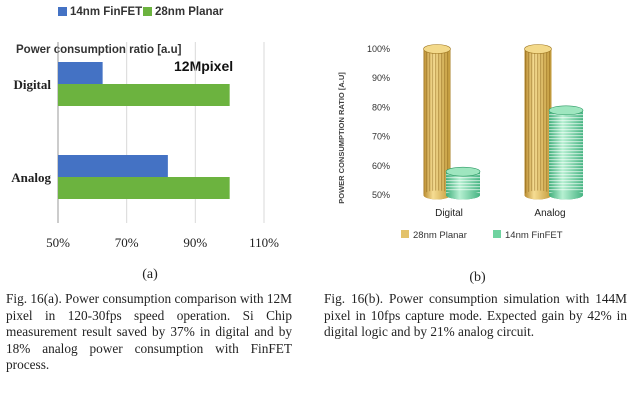  What do you see at coordinates (106, 12) in the screenshot?
I see `legend-label-finfet: 14nm FinFET` at bounding box center [106, 12].